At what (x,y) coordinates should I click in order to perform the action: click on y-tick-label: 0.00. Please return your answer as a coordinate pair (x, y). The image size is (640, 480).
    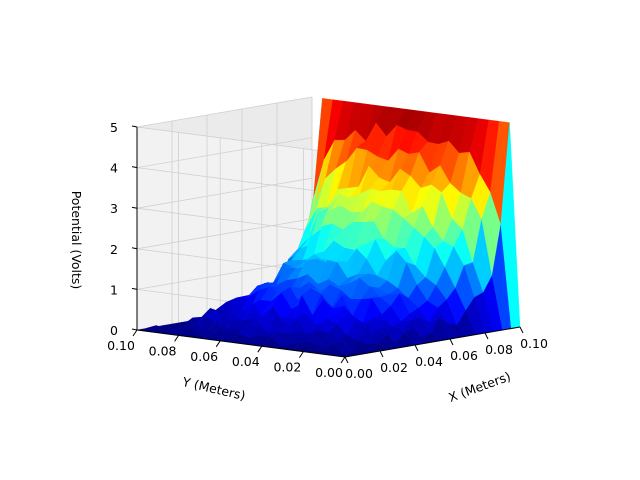
    Looking at the image, I should click on (329, 372).